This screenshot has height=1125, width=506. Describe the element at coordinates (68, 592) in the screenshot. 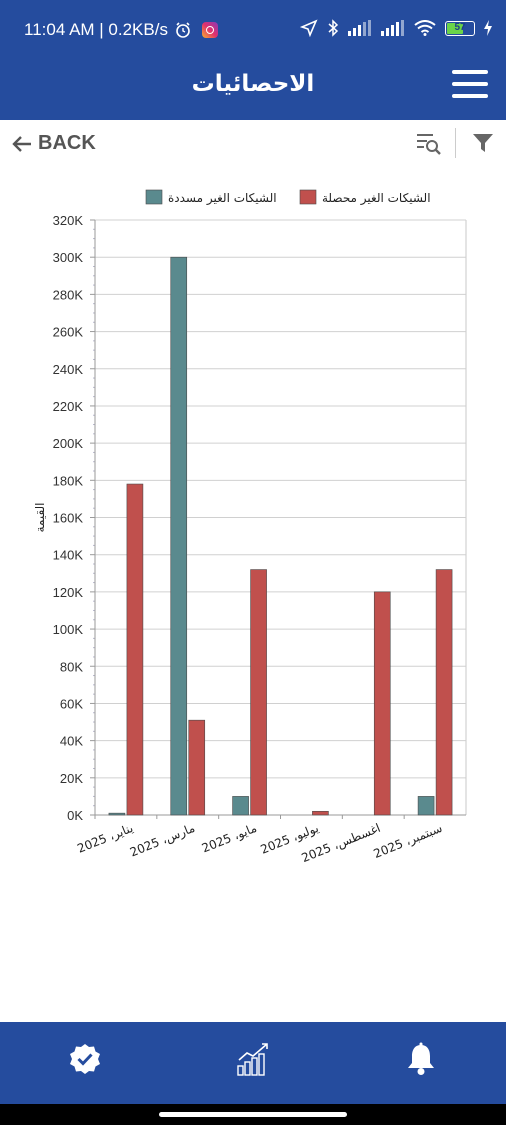

I see `y-tick-label: 120K` at that location.